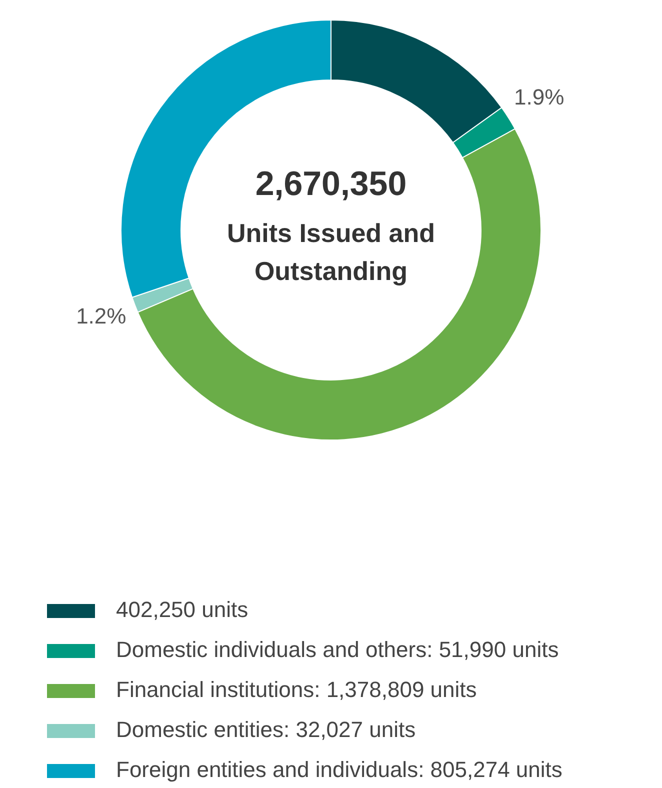 Image resolution: width=662 pixels, height=788 pixels. Describe the element at coordinates (266, 729) in the screenshot. I see `legend-label: Domestic entities: 32,027 units` at that location.